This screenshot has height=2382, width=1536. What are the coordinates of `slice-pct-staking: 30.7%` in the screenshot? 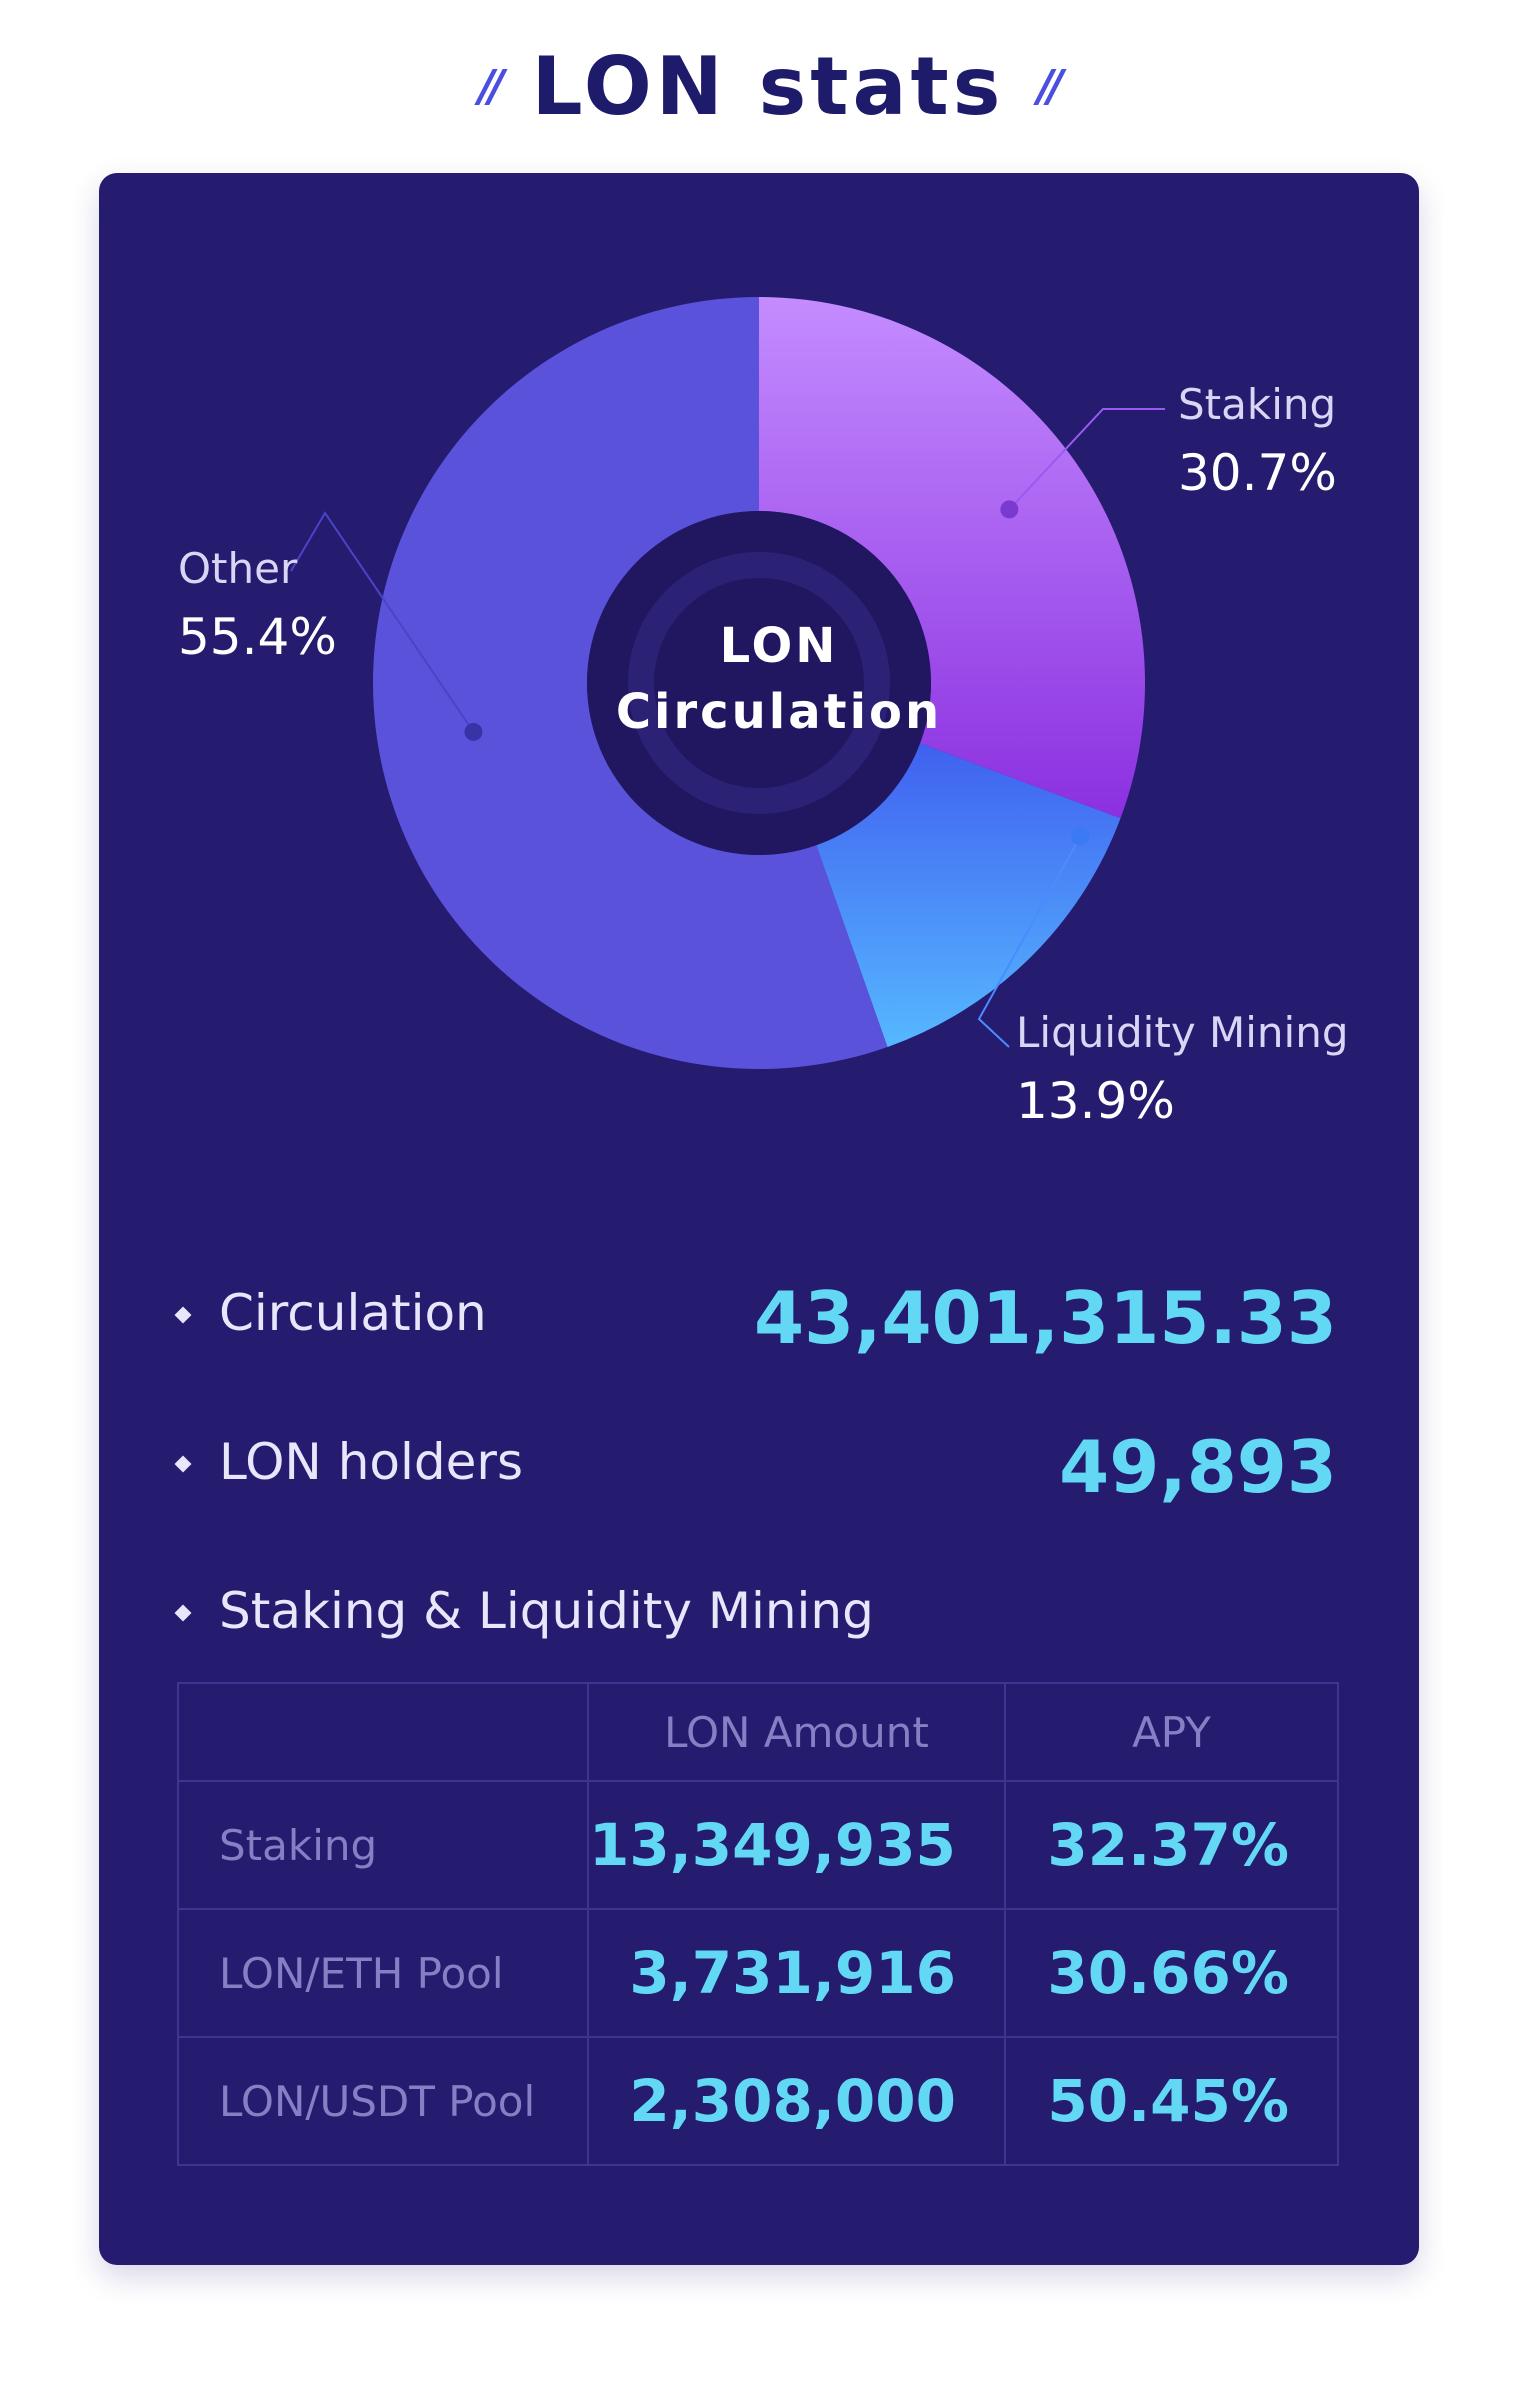 It's located at (1257, 473).